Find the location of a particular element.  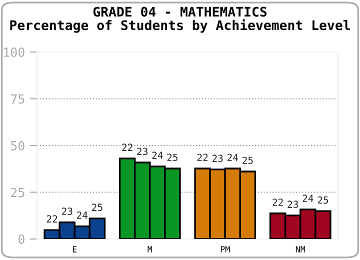

x-tick-label: E is located at coordinates (74, 249).